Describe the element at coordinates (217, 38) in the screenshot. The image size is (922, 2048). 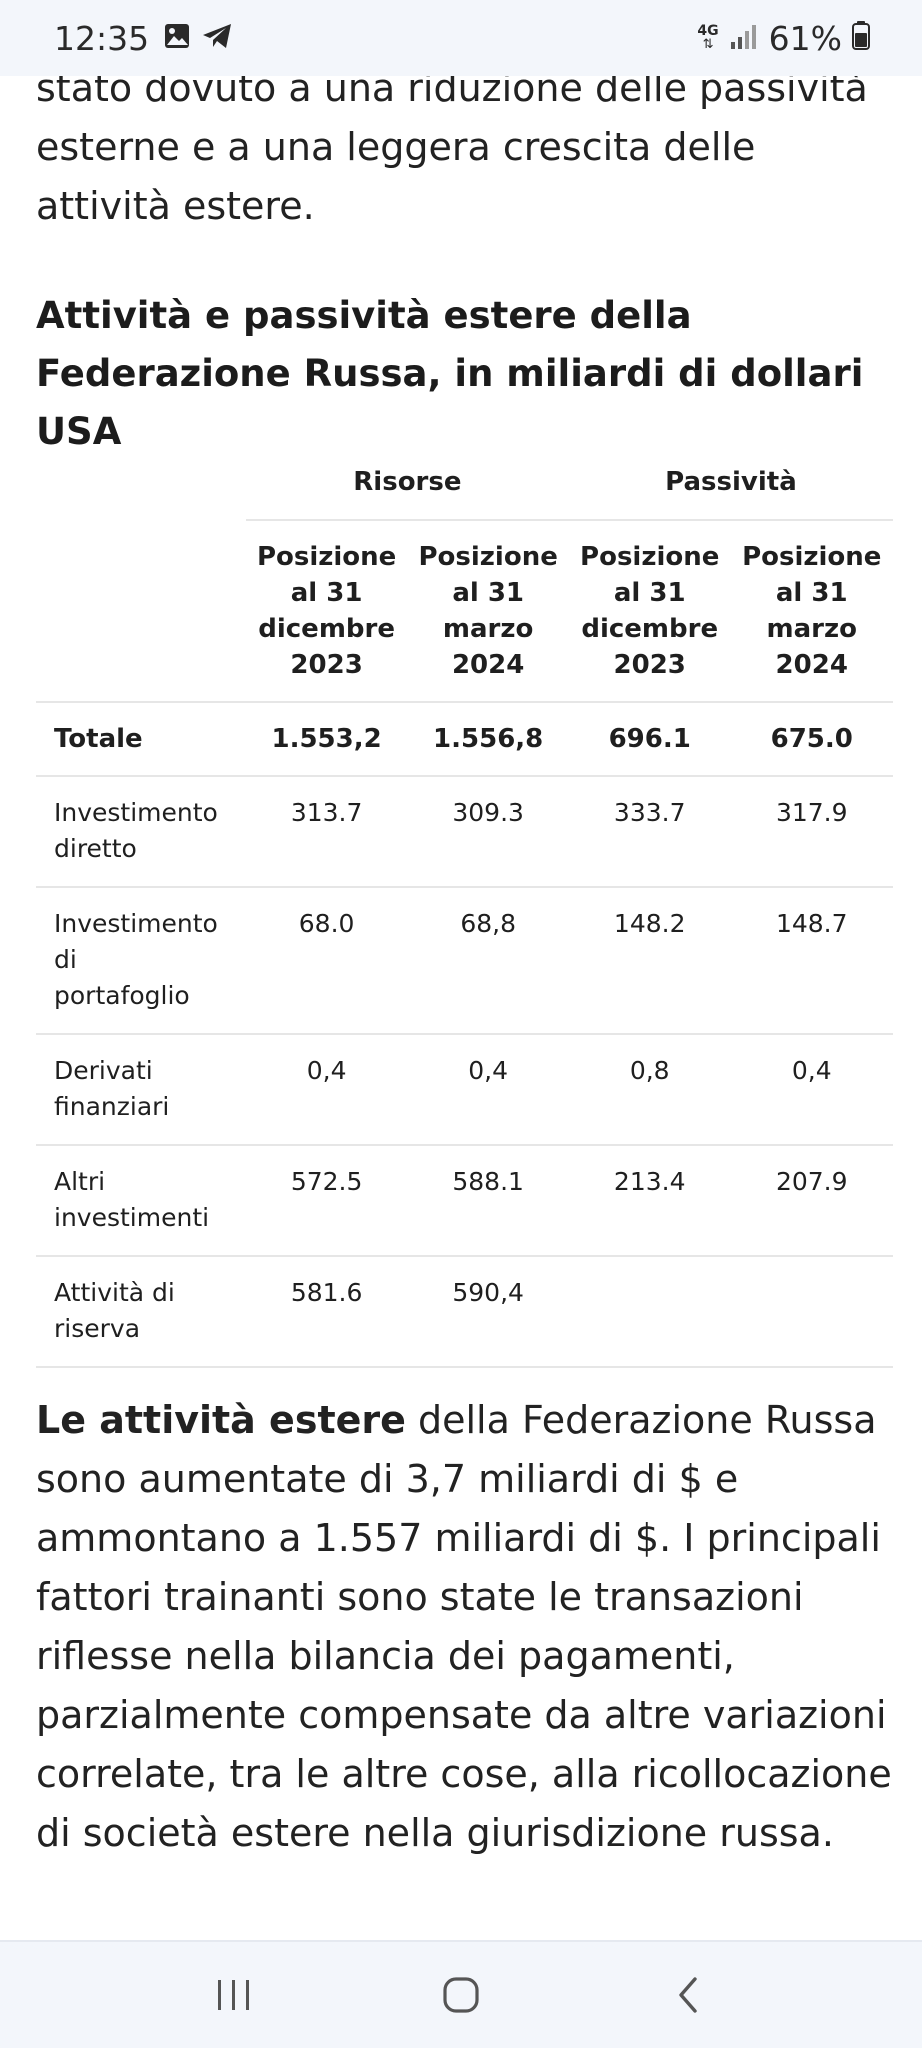
I see `telegram-icon` at that location.